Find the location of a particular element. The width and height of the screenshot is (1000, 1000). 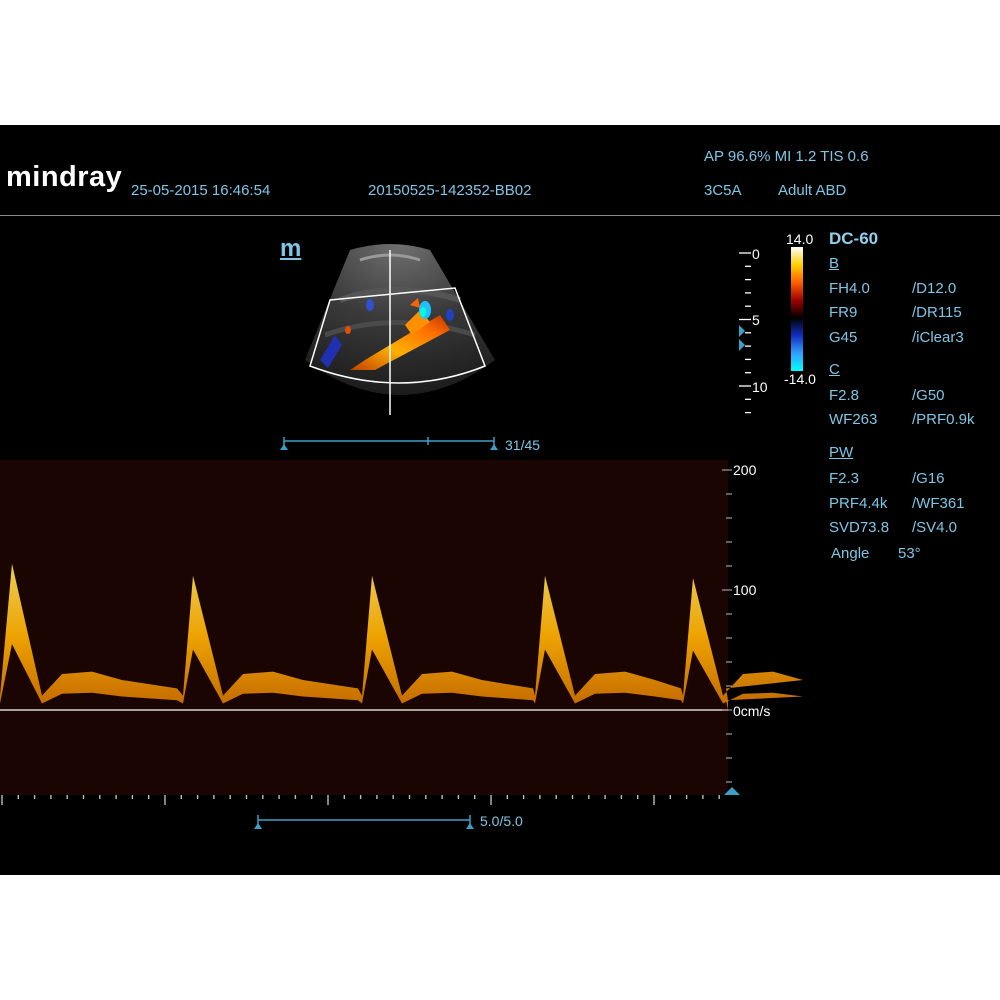

b-param-right: /iClear3 is located at coordinates (938, 337).